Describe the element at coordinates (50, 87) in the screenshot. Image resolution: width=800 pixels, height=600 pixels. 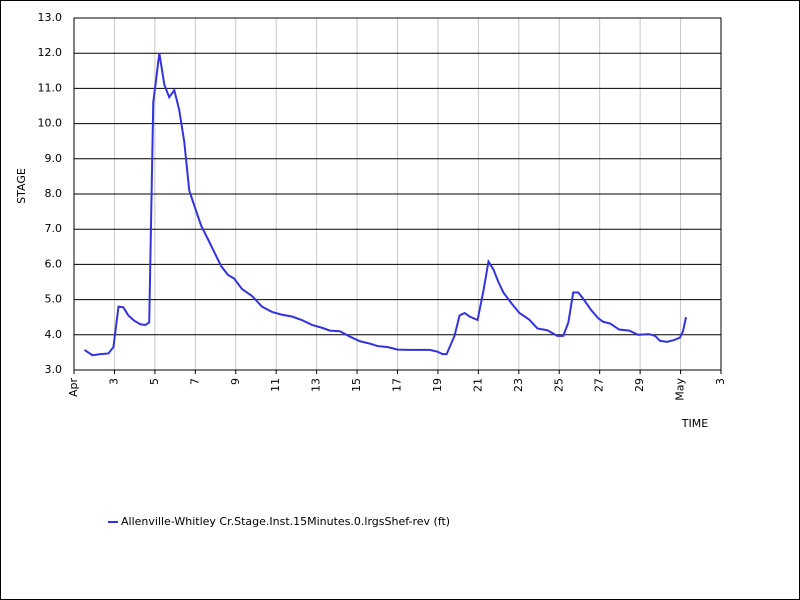
I see `y-tick-label: 11.0` at that location.